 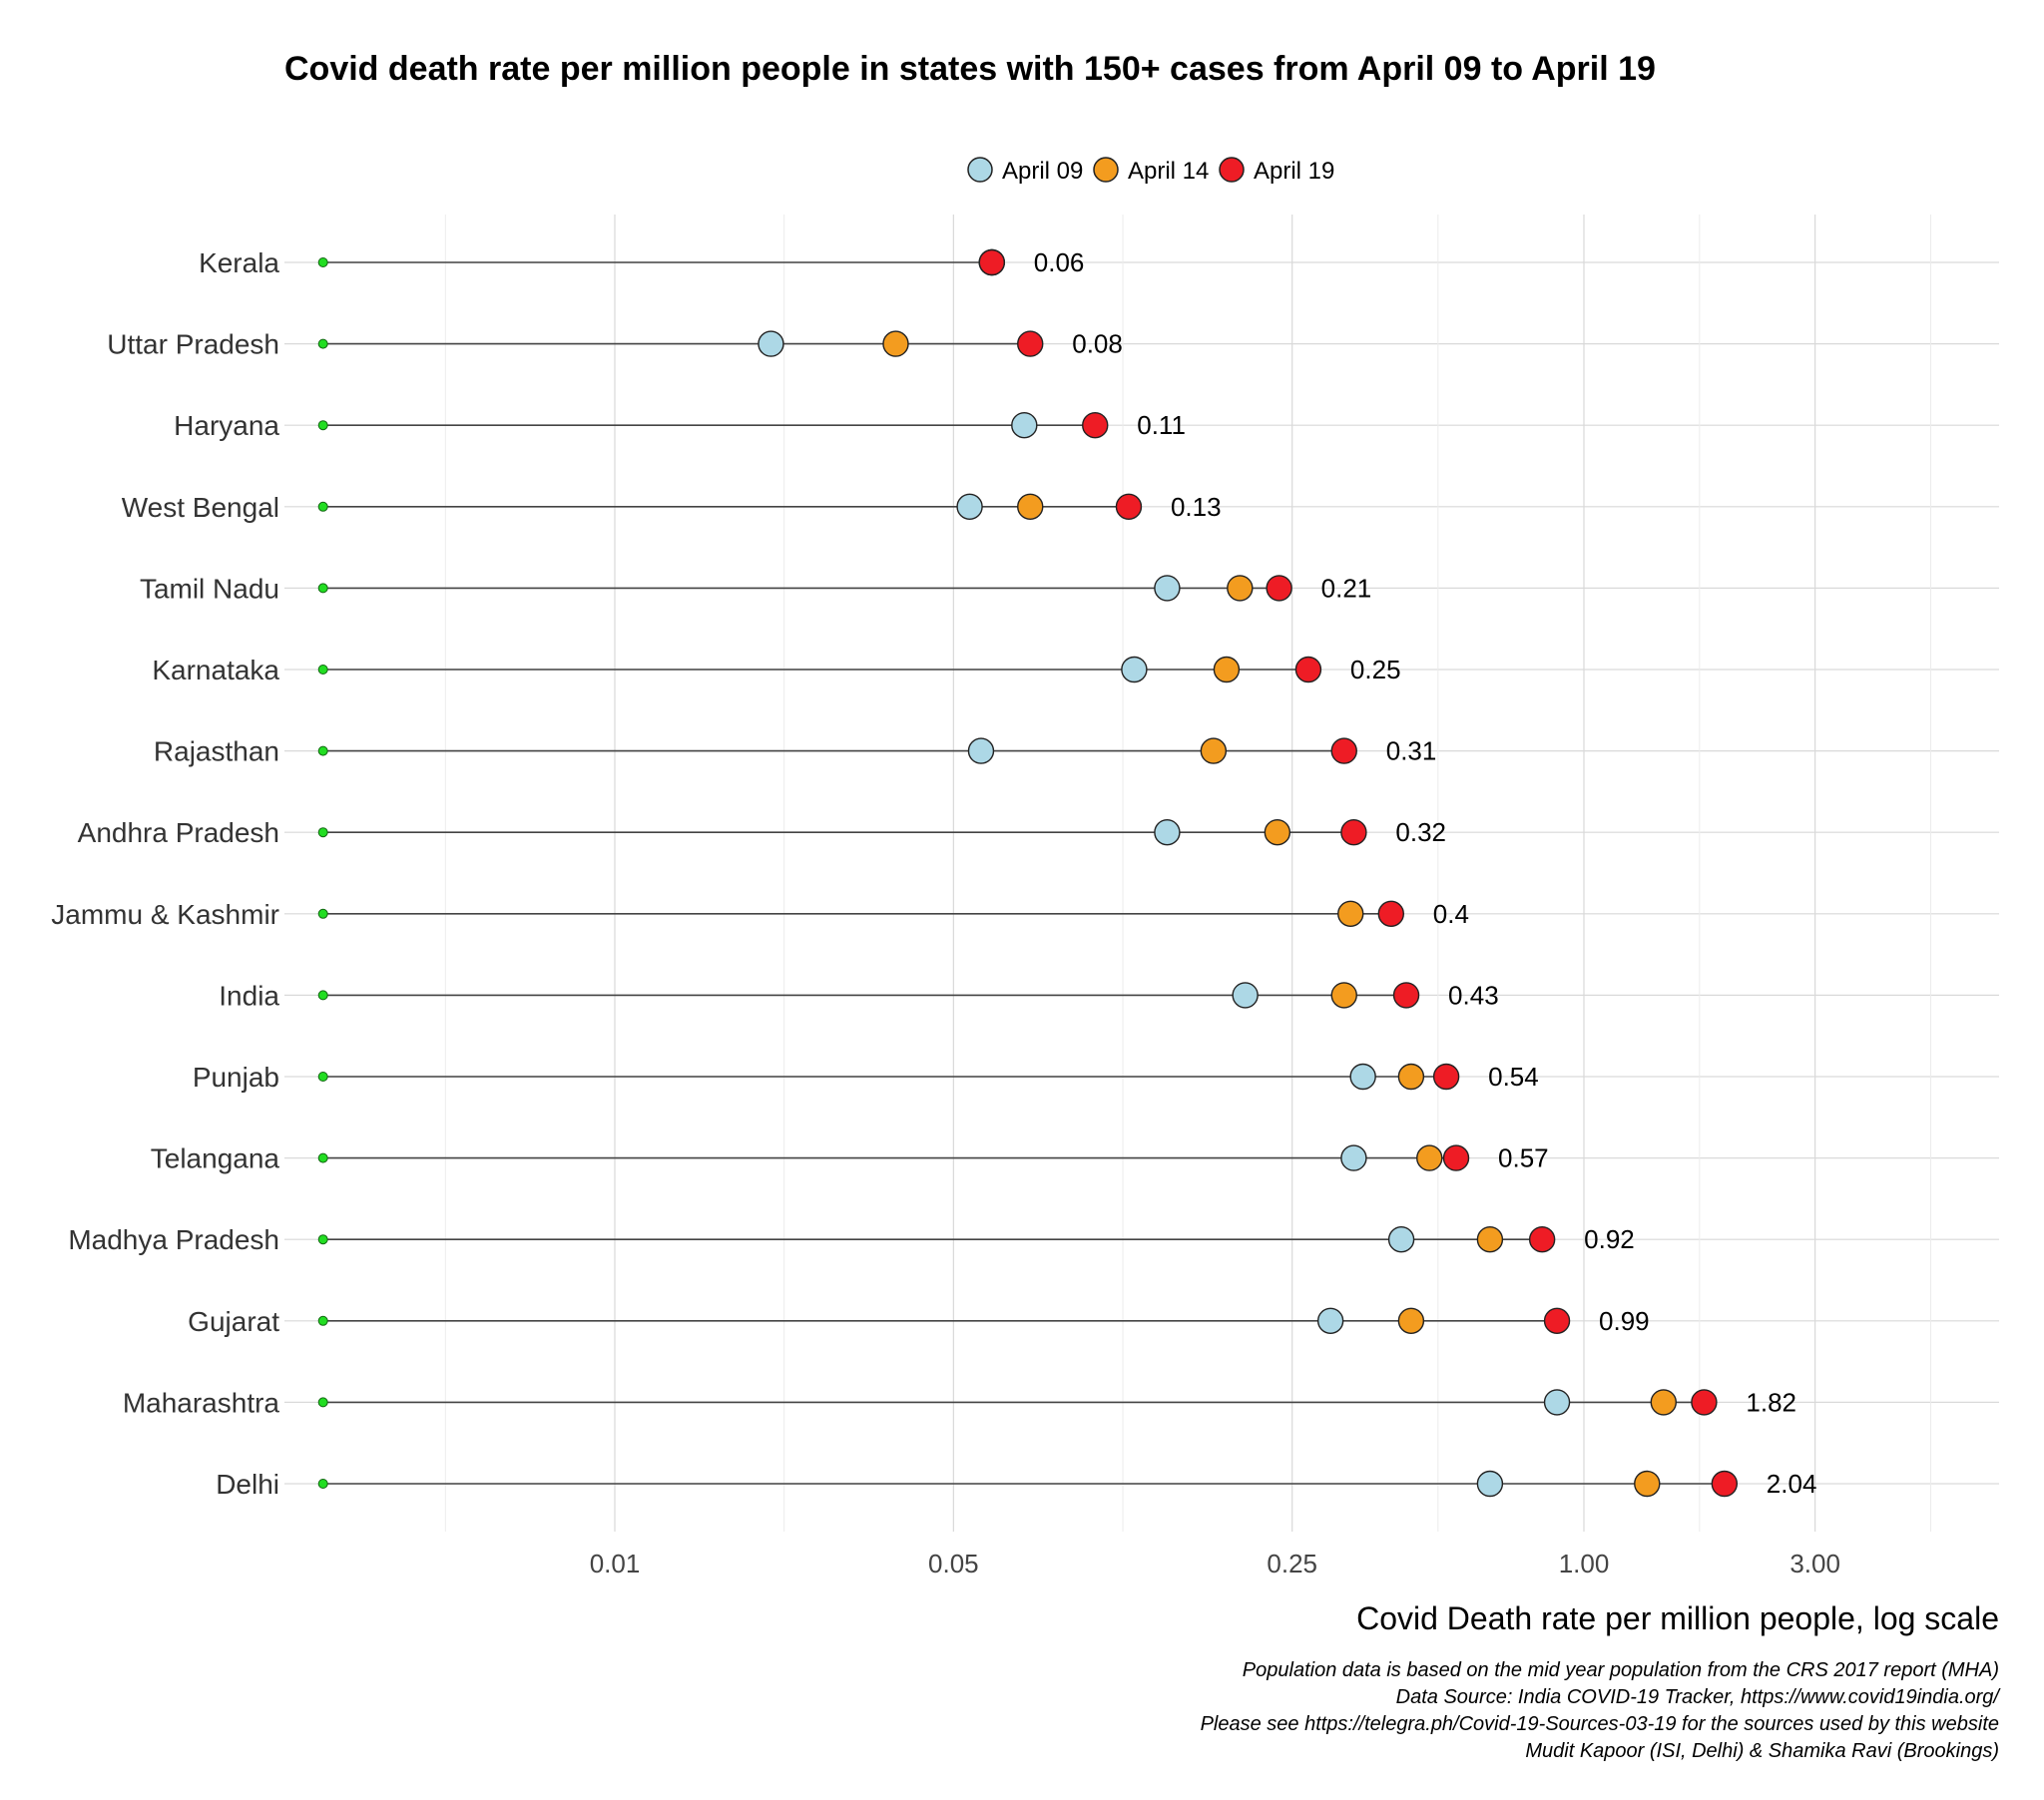 What do you see at coordinates (239, 262) in the screenshot?
I see `category-label: Kerala` at bounding box center [239, 262].